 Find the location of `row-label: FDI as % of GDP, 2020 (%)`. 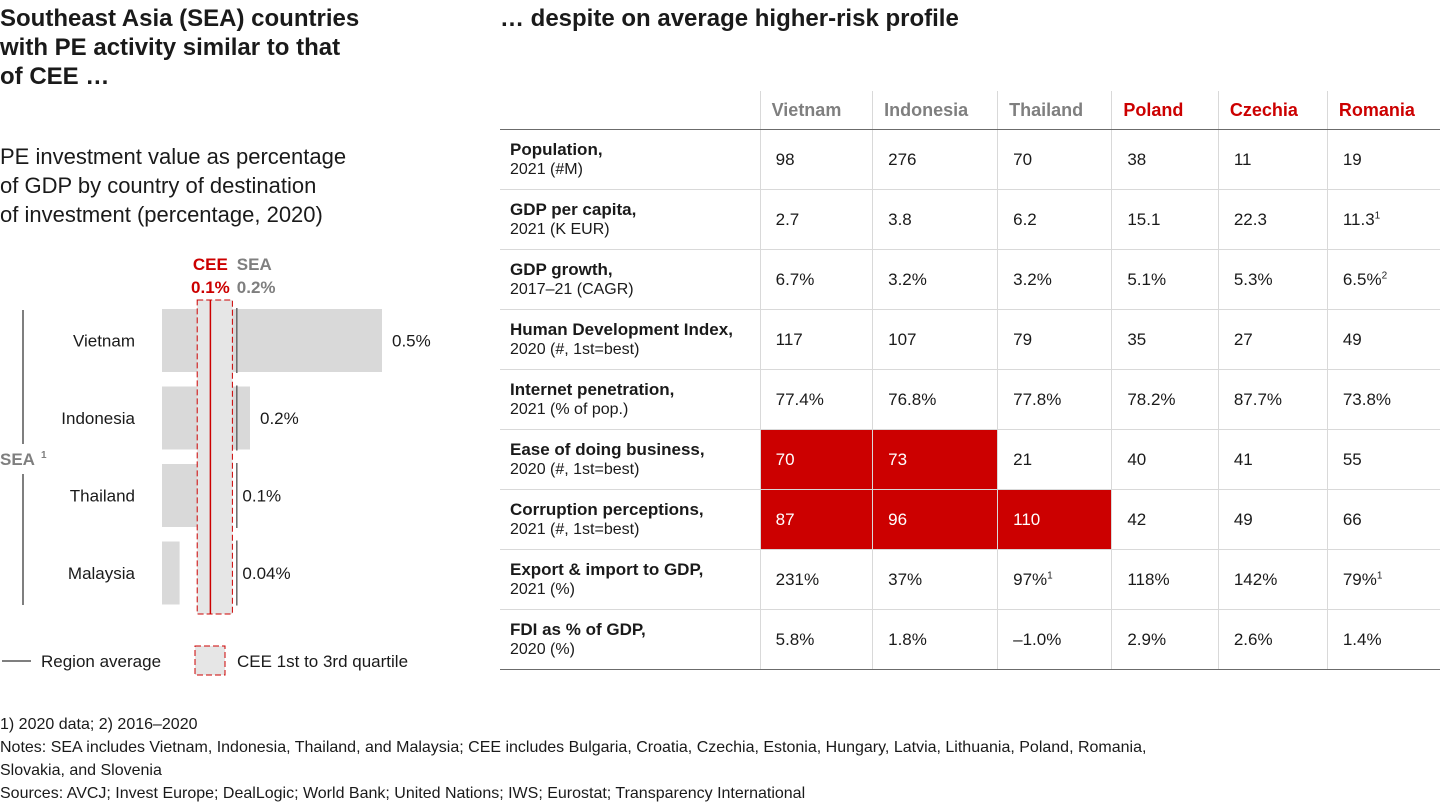

row-label: FDI as % of GDP, 2020 (%) is located at coordinates (630, 639).